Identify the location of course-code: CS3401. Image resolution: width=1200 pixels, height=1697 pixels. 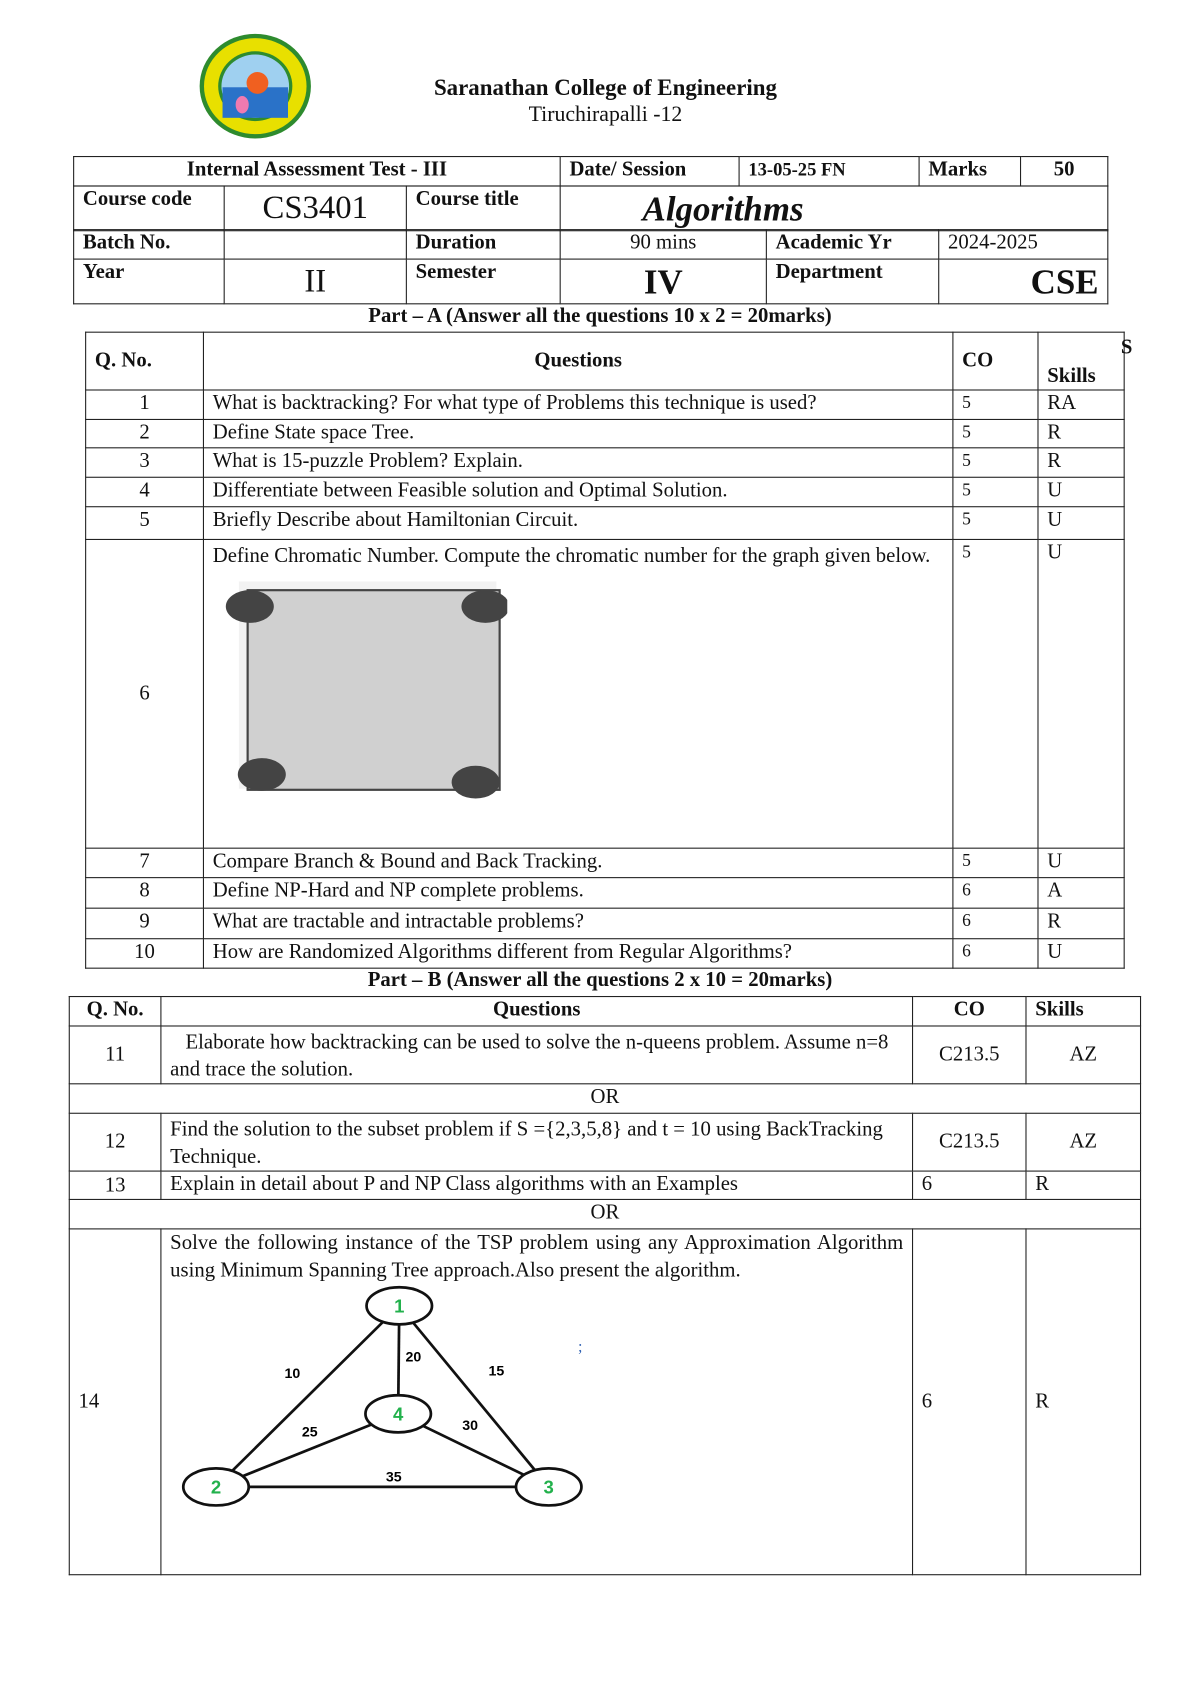
(315, 208).